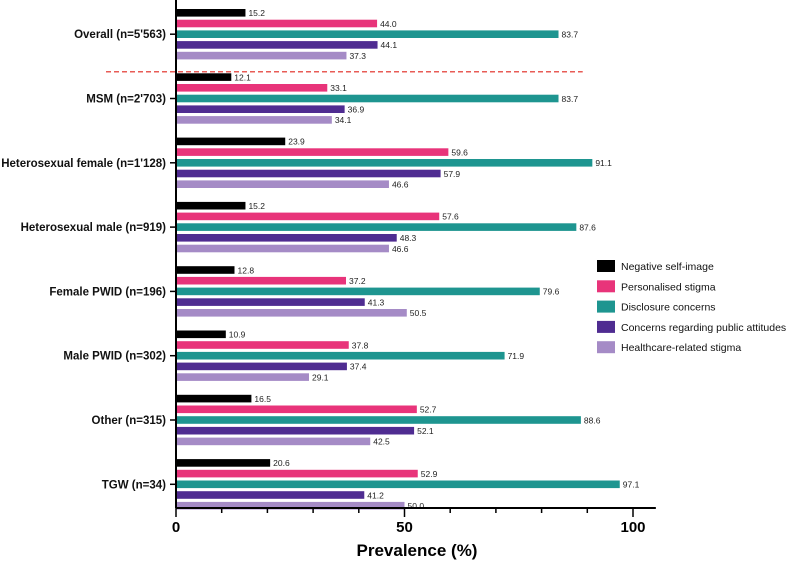 The width and height of the screenshot is (800, 563). What do you see at coordinates (417, 550) in the screenshot?
I see `x-axis-title: Prevalence (%)` at bounding box center [417, 550].